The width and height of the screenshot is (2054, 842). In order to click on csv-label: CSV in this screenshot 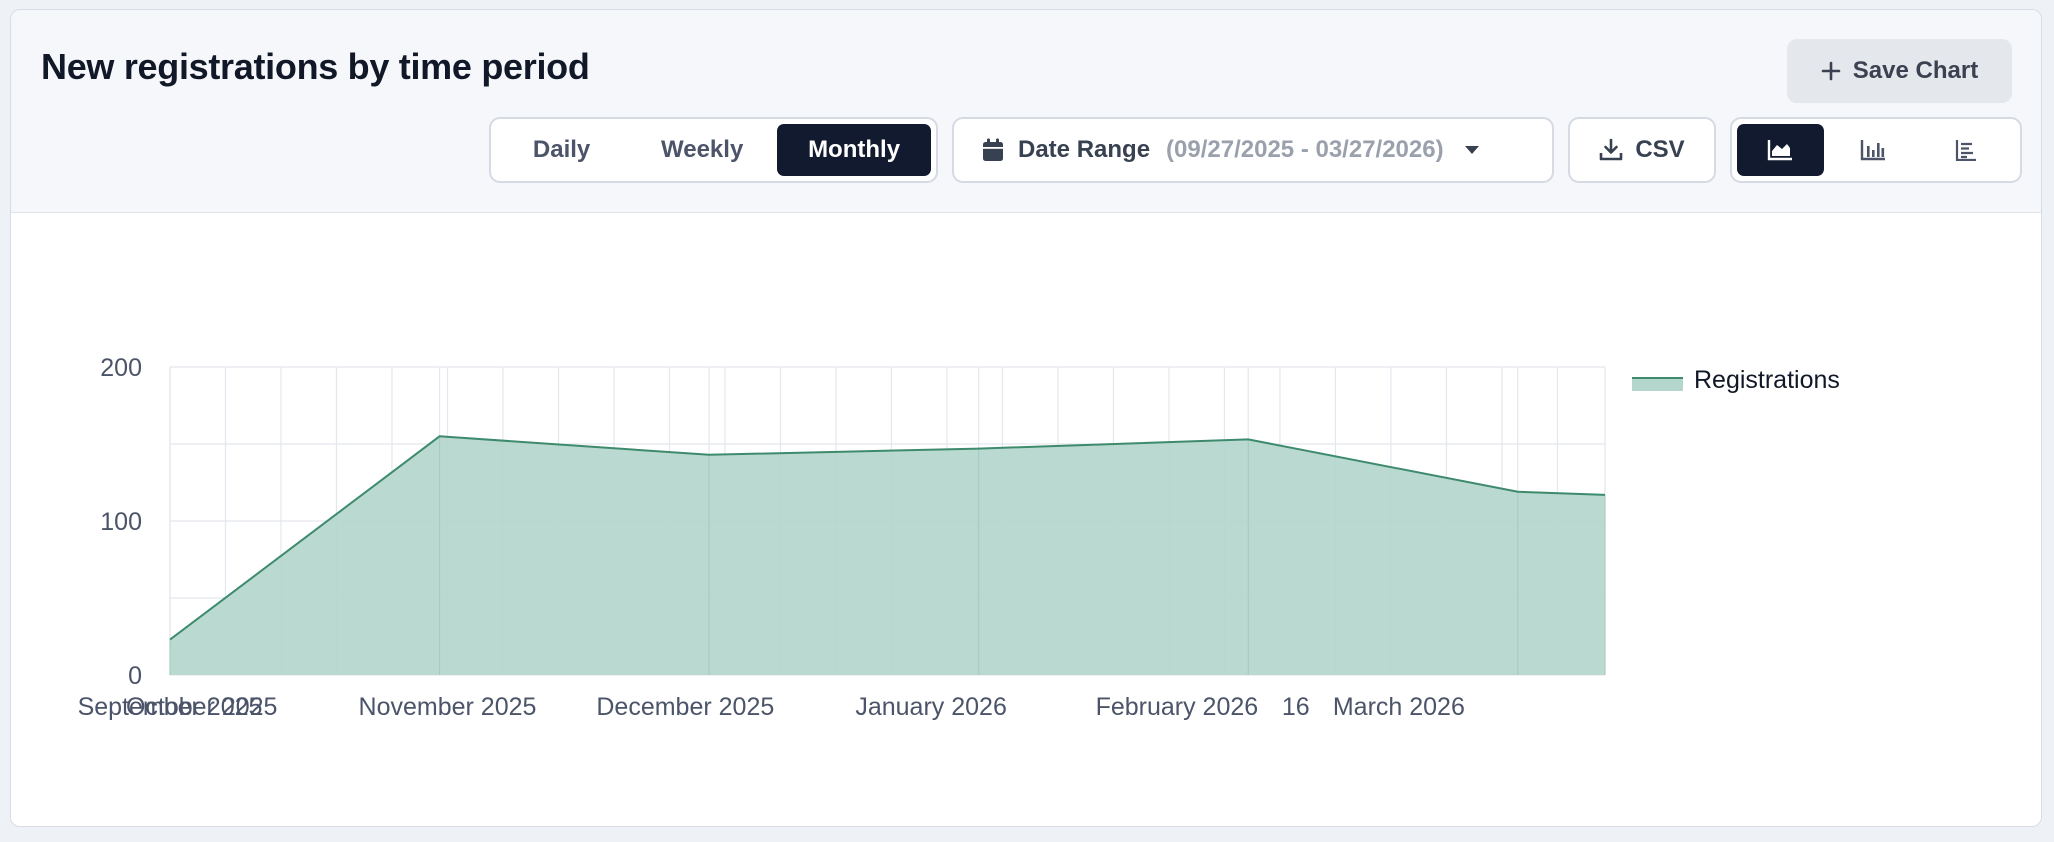, I will do `click(1660, 149)`.